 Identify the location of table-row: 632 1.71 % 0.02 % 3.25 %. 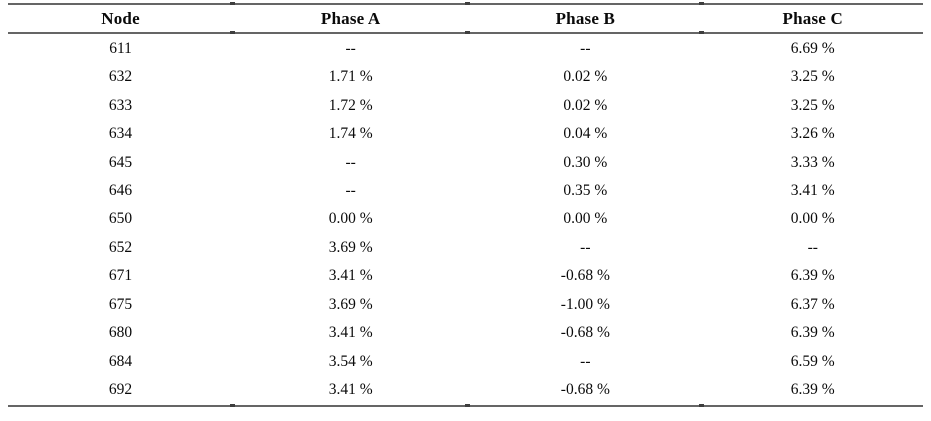
(465, 77).